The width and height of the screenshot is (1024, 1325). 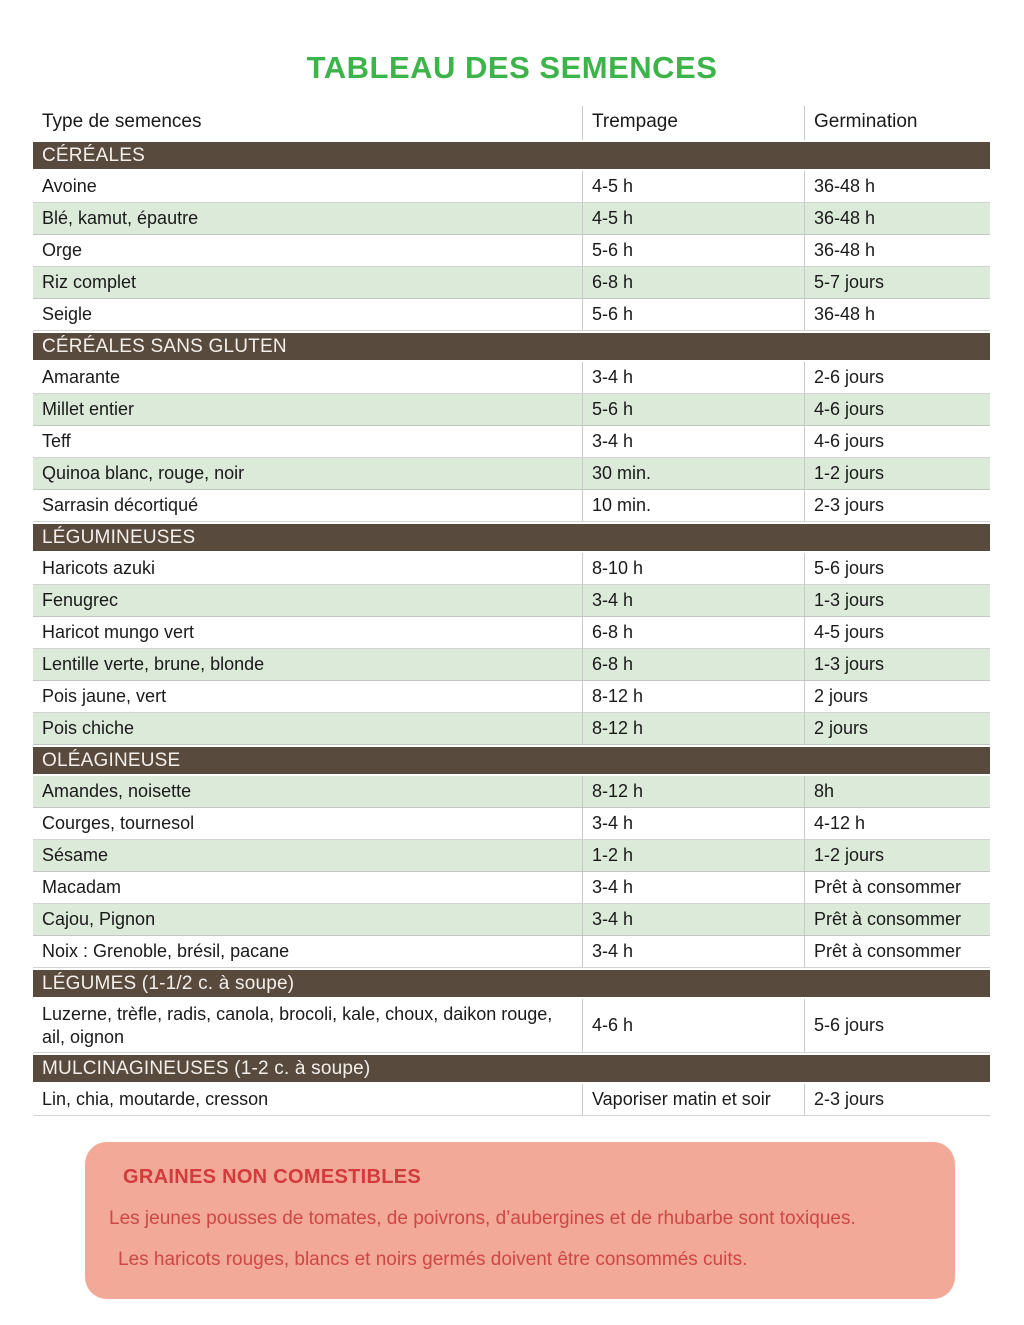 I want to click on section-header: OLÉAGINEUSE, so click(x=511, y=760).